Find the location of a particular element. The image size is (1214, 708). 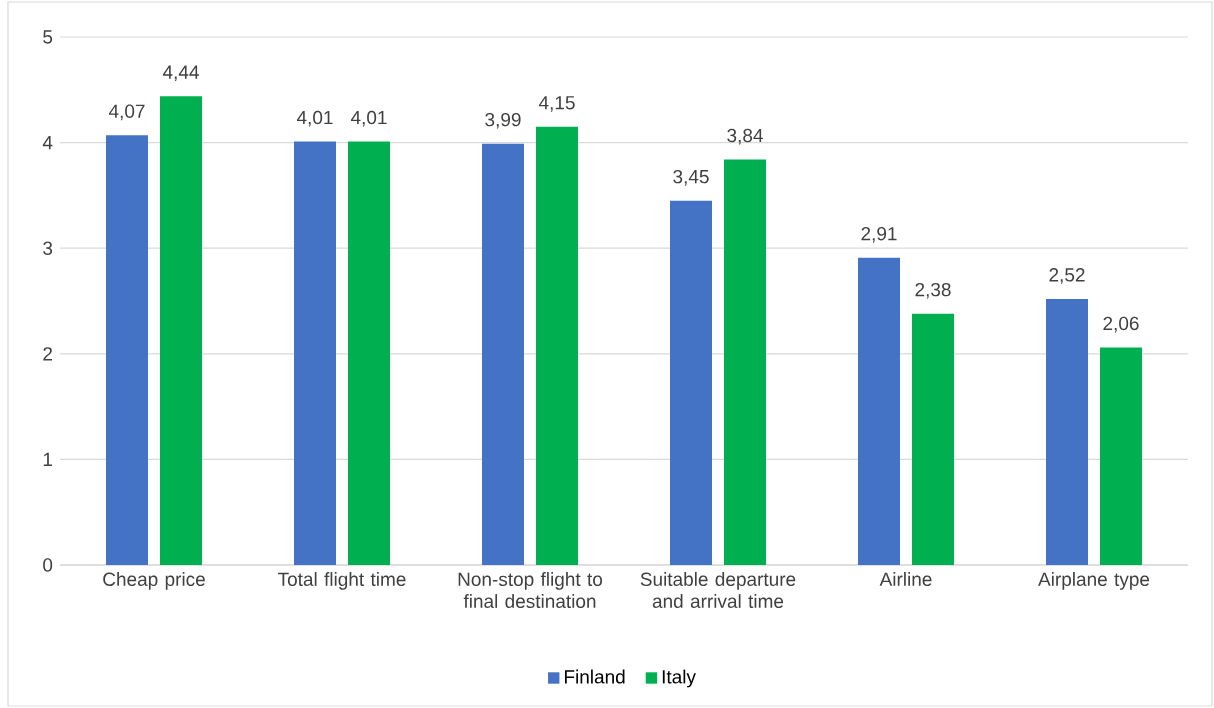

x-tick-label: Airplane type is located at coordinates (1094, 581).